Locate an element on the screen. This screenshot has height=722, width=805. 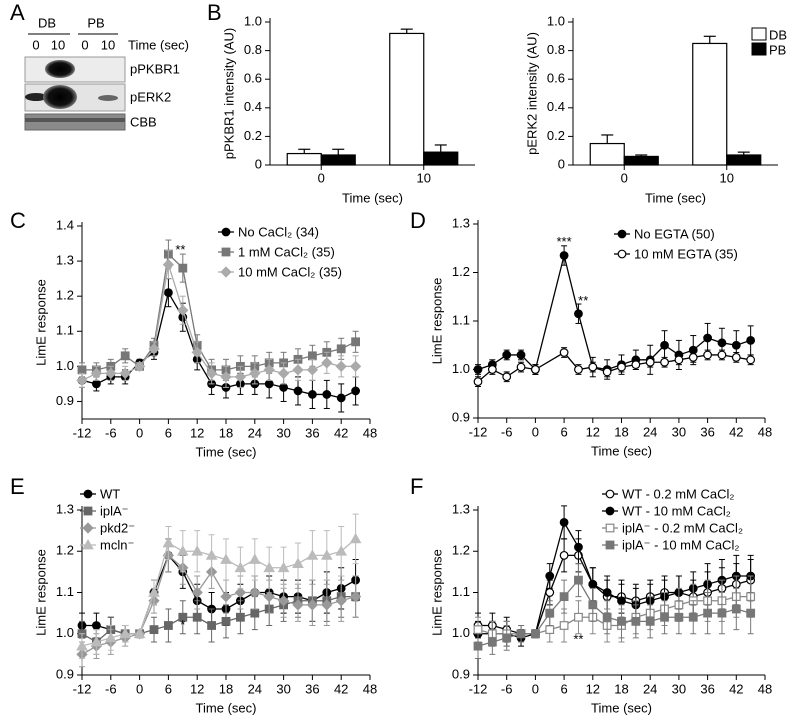
y-tick-label: 0.6 is located at coordinates (556, 78).